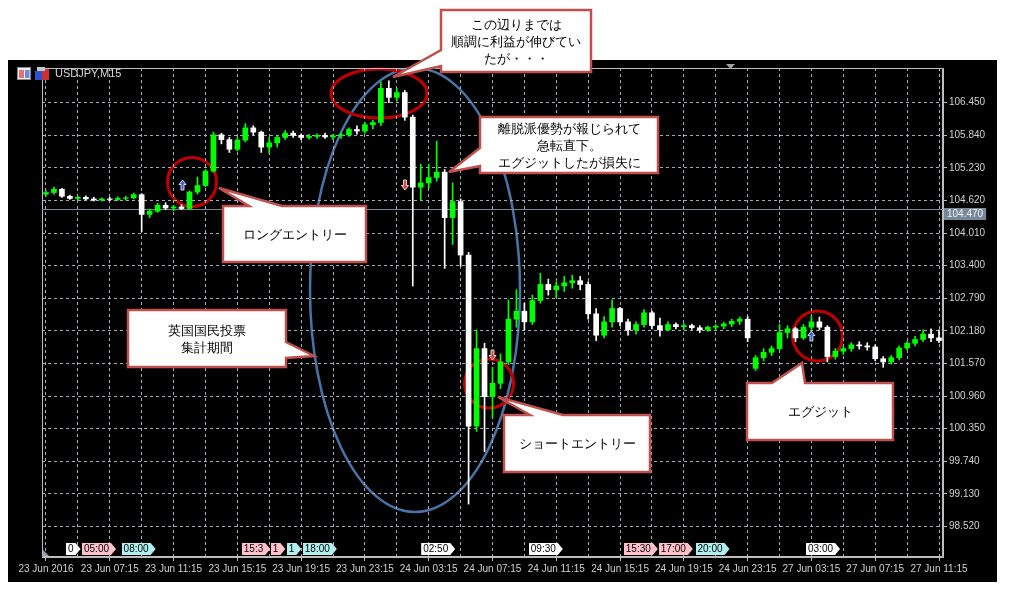 This screenshot has height=600, width=1012. What do you see at coordinates (675, 549) in the screenshot?
I see `annotation: 17:00` at bounding box center [675, 549].